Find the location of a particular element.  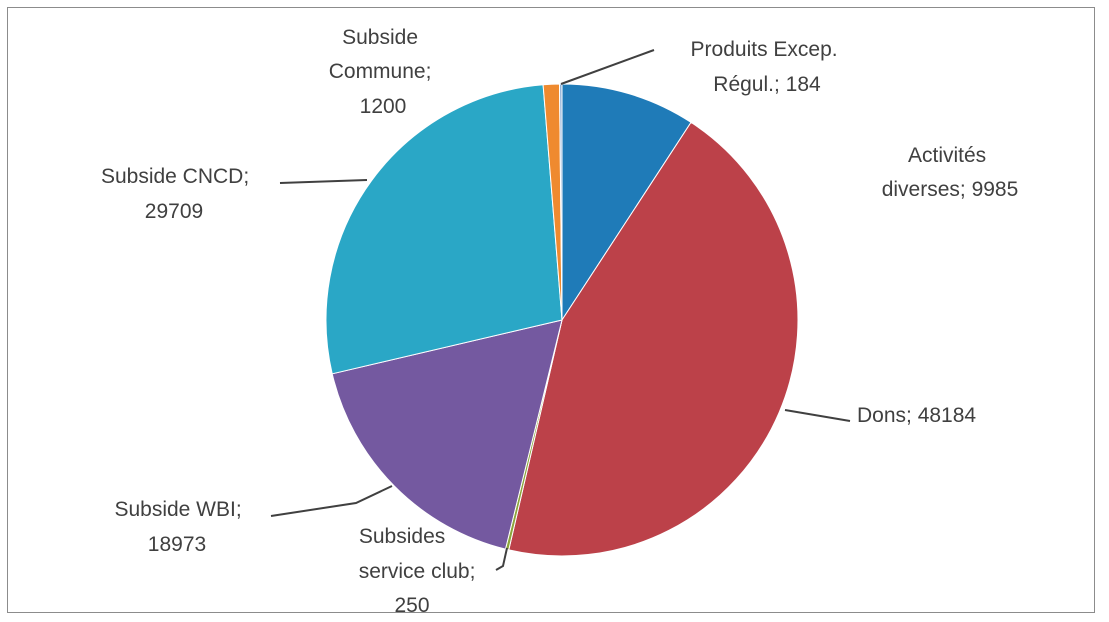

data-label-produits-excep-regul: Produits Excep. Régul.; 184 is located at coordinates (767, 67).